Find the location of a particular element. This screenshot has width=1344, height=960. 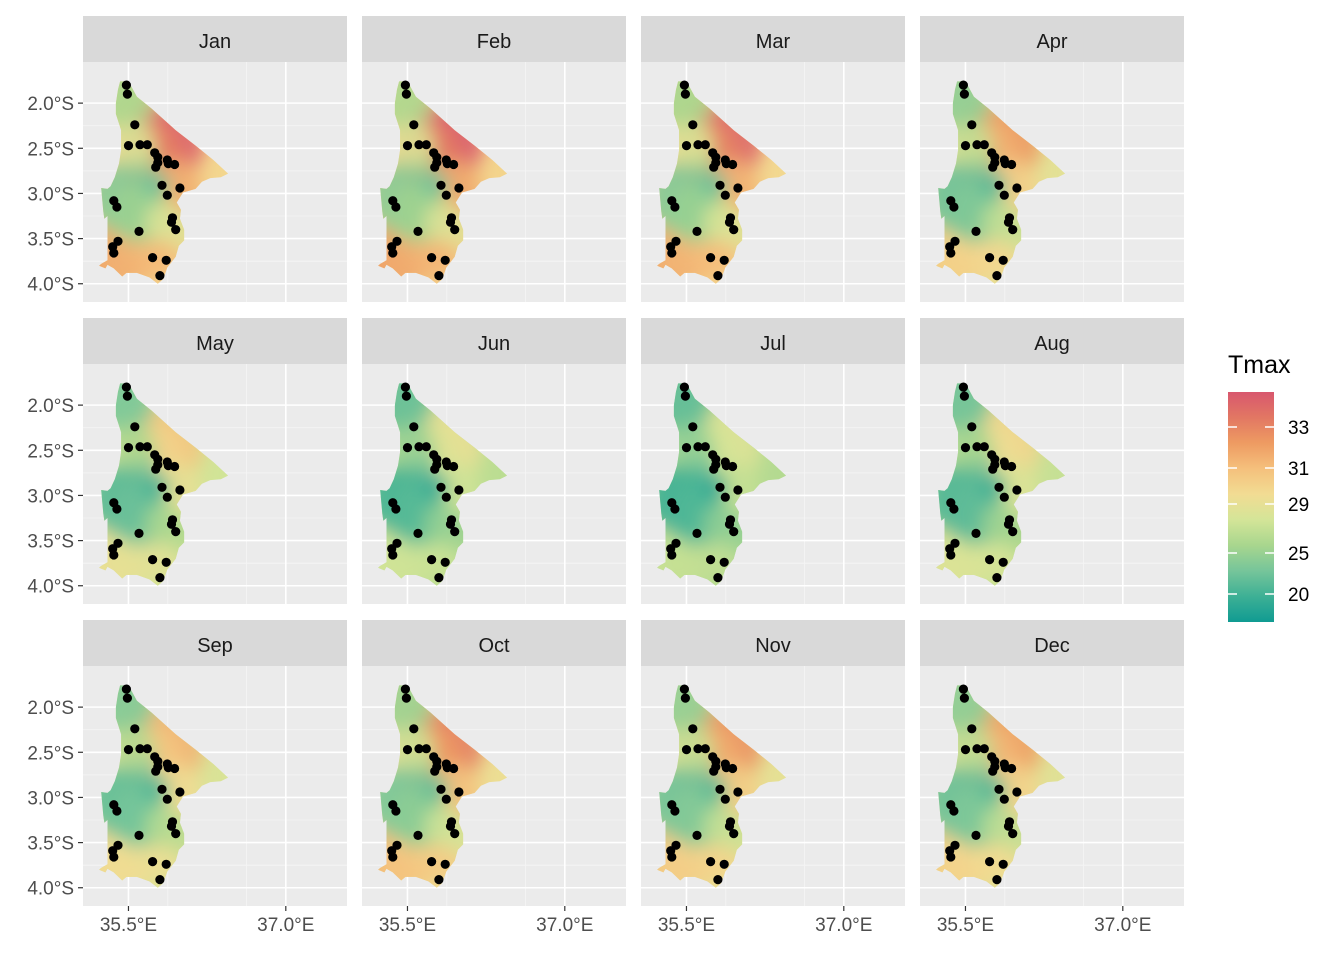

facet-strip-label: Apr is located at coordinates (1051, 42).